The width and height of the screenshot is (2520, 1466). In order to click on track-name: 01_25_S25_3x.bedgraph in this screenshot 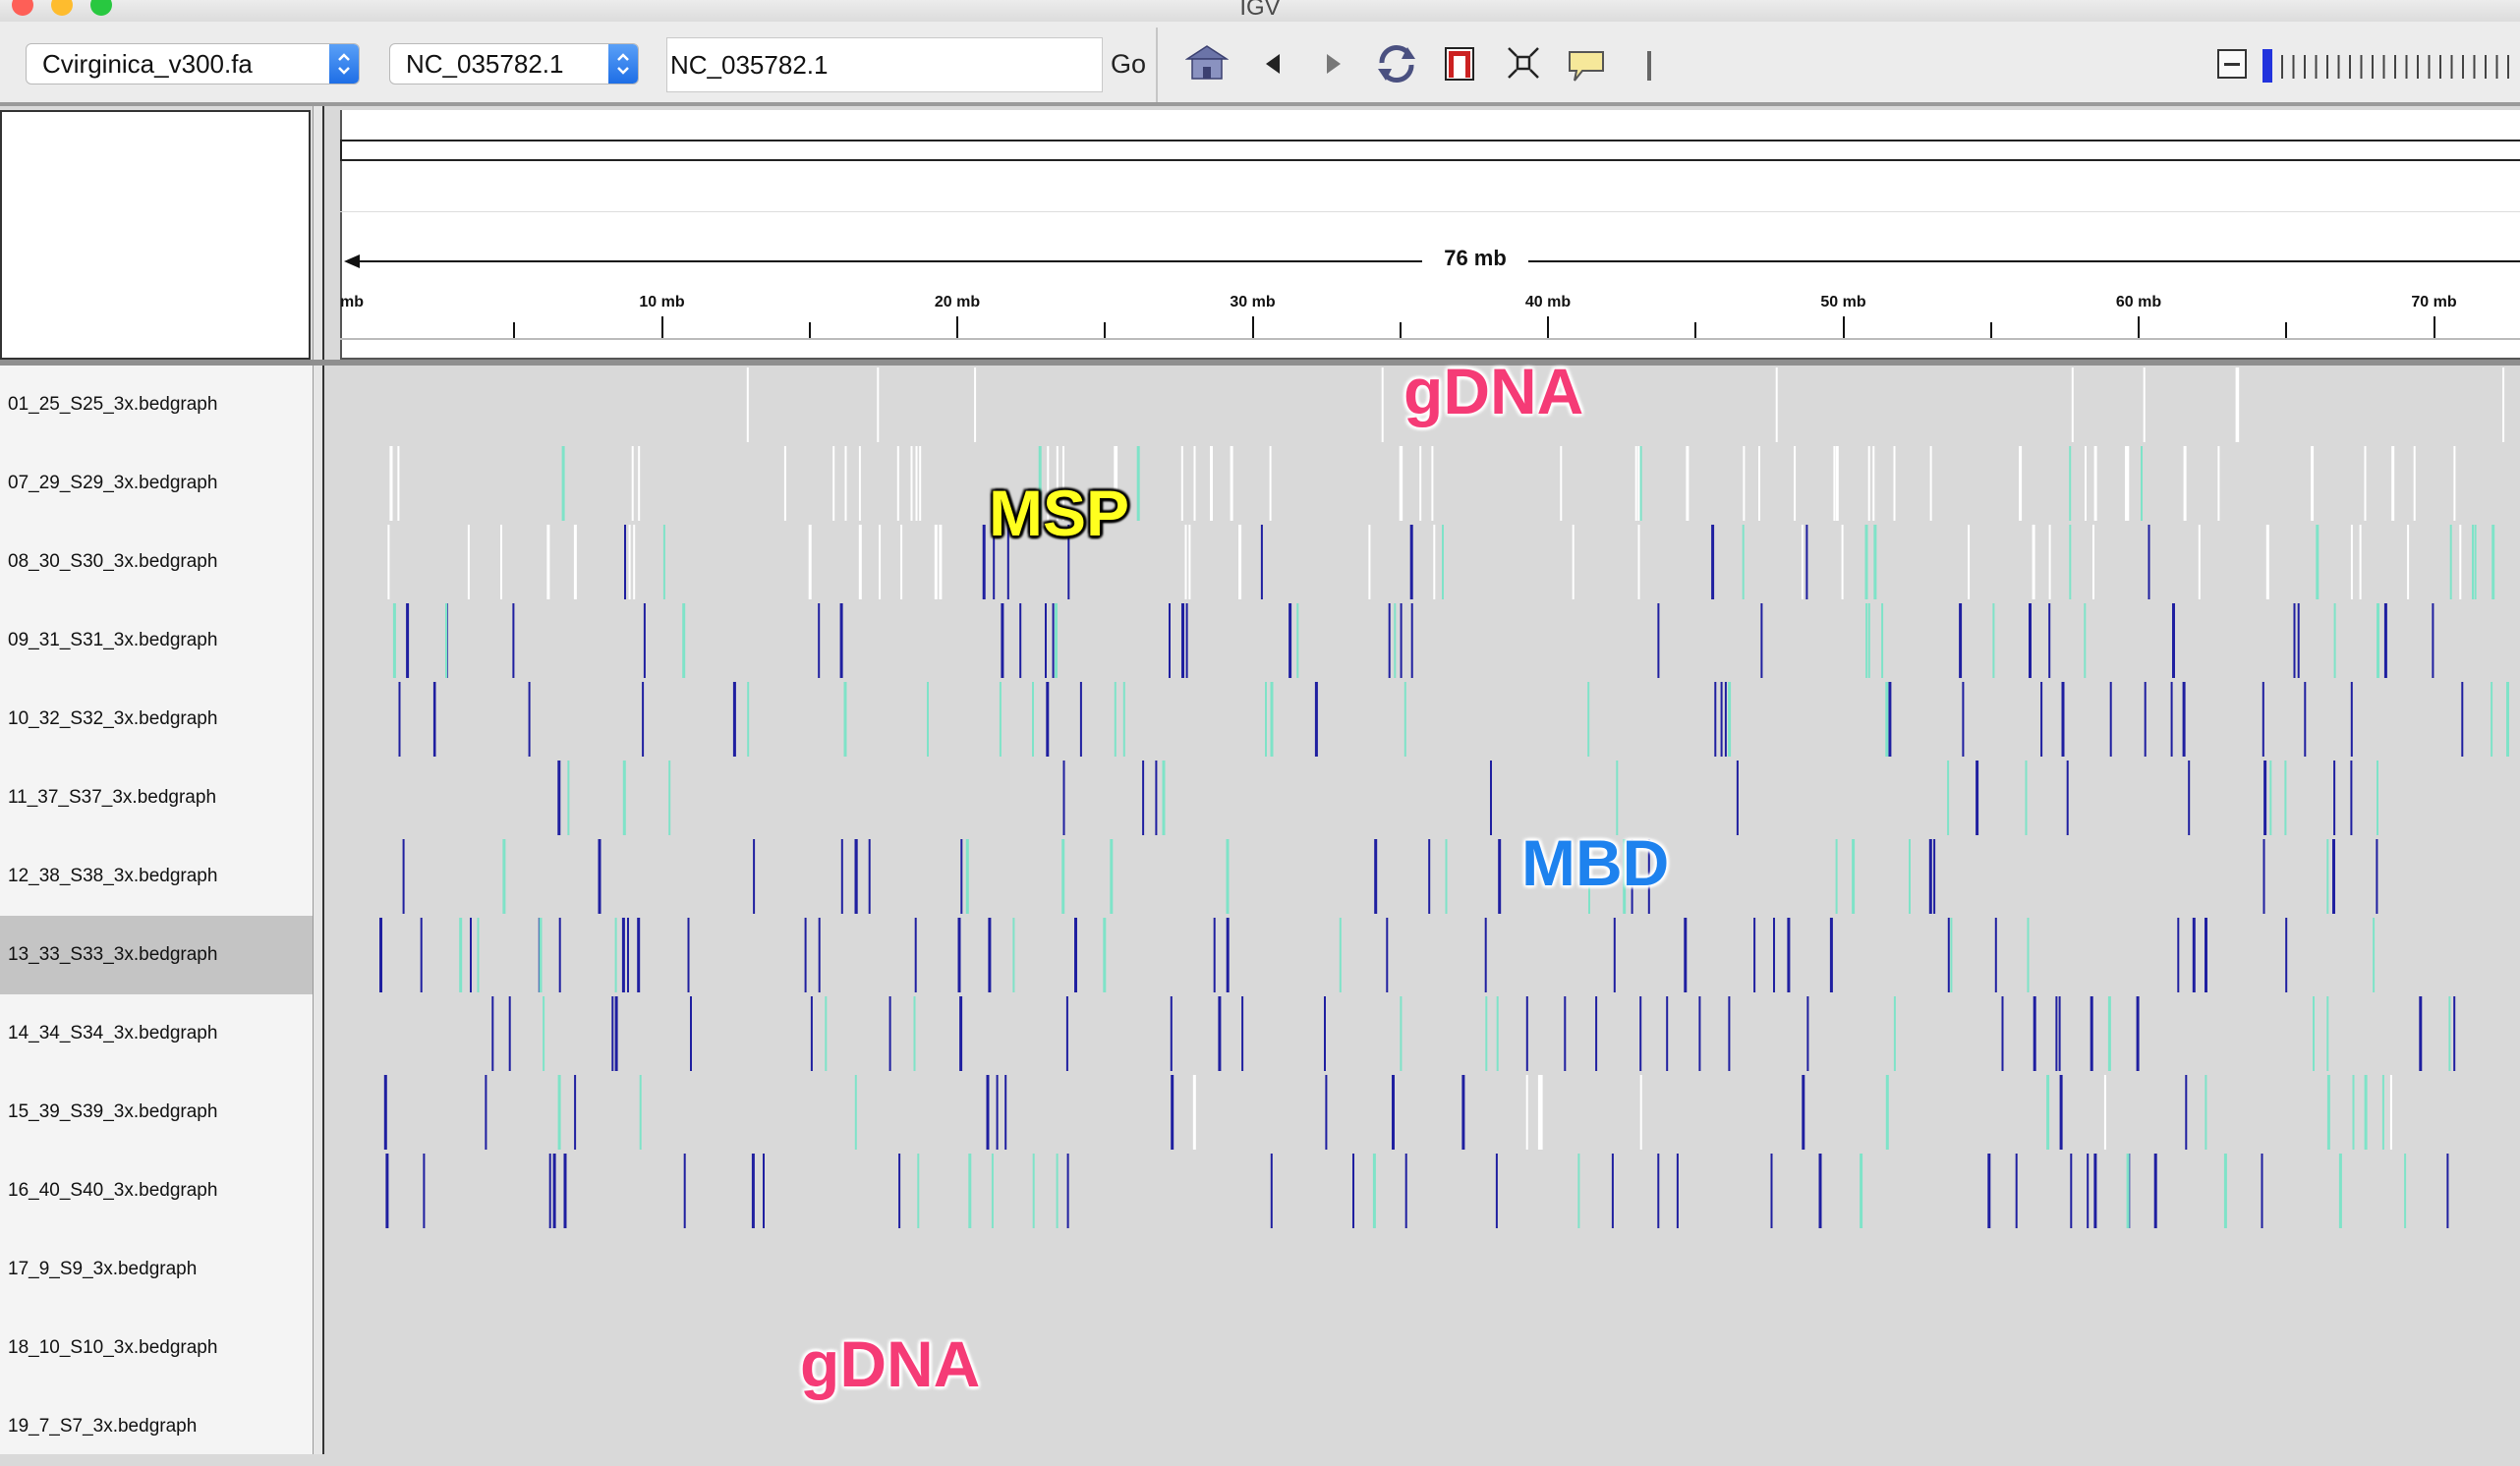, I will do `click(113, 404)`.